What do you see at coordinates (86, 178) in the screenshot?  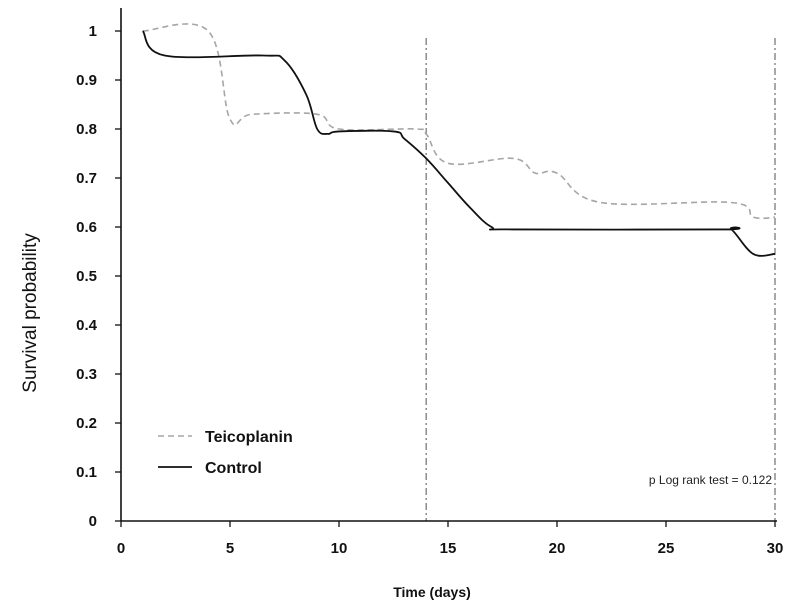 I see `y-tick-label: 0.7` at bounding box center [86, 178].